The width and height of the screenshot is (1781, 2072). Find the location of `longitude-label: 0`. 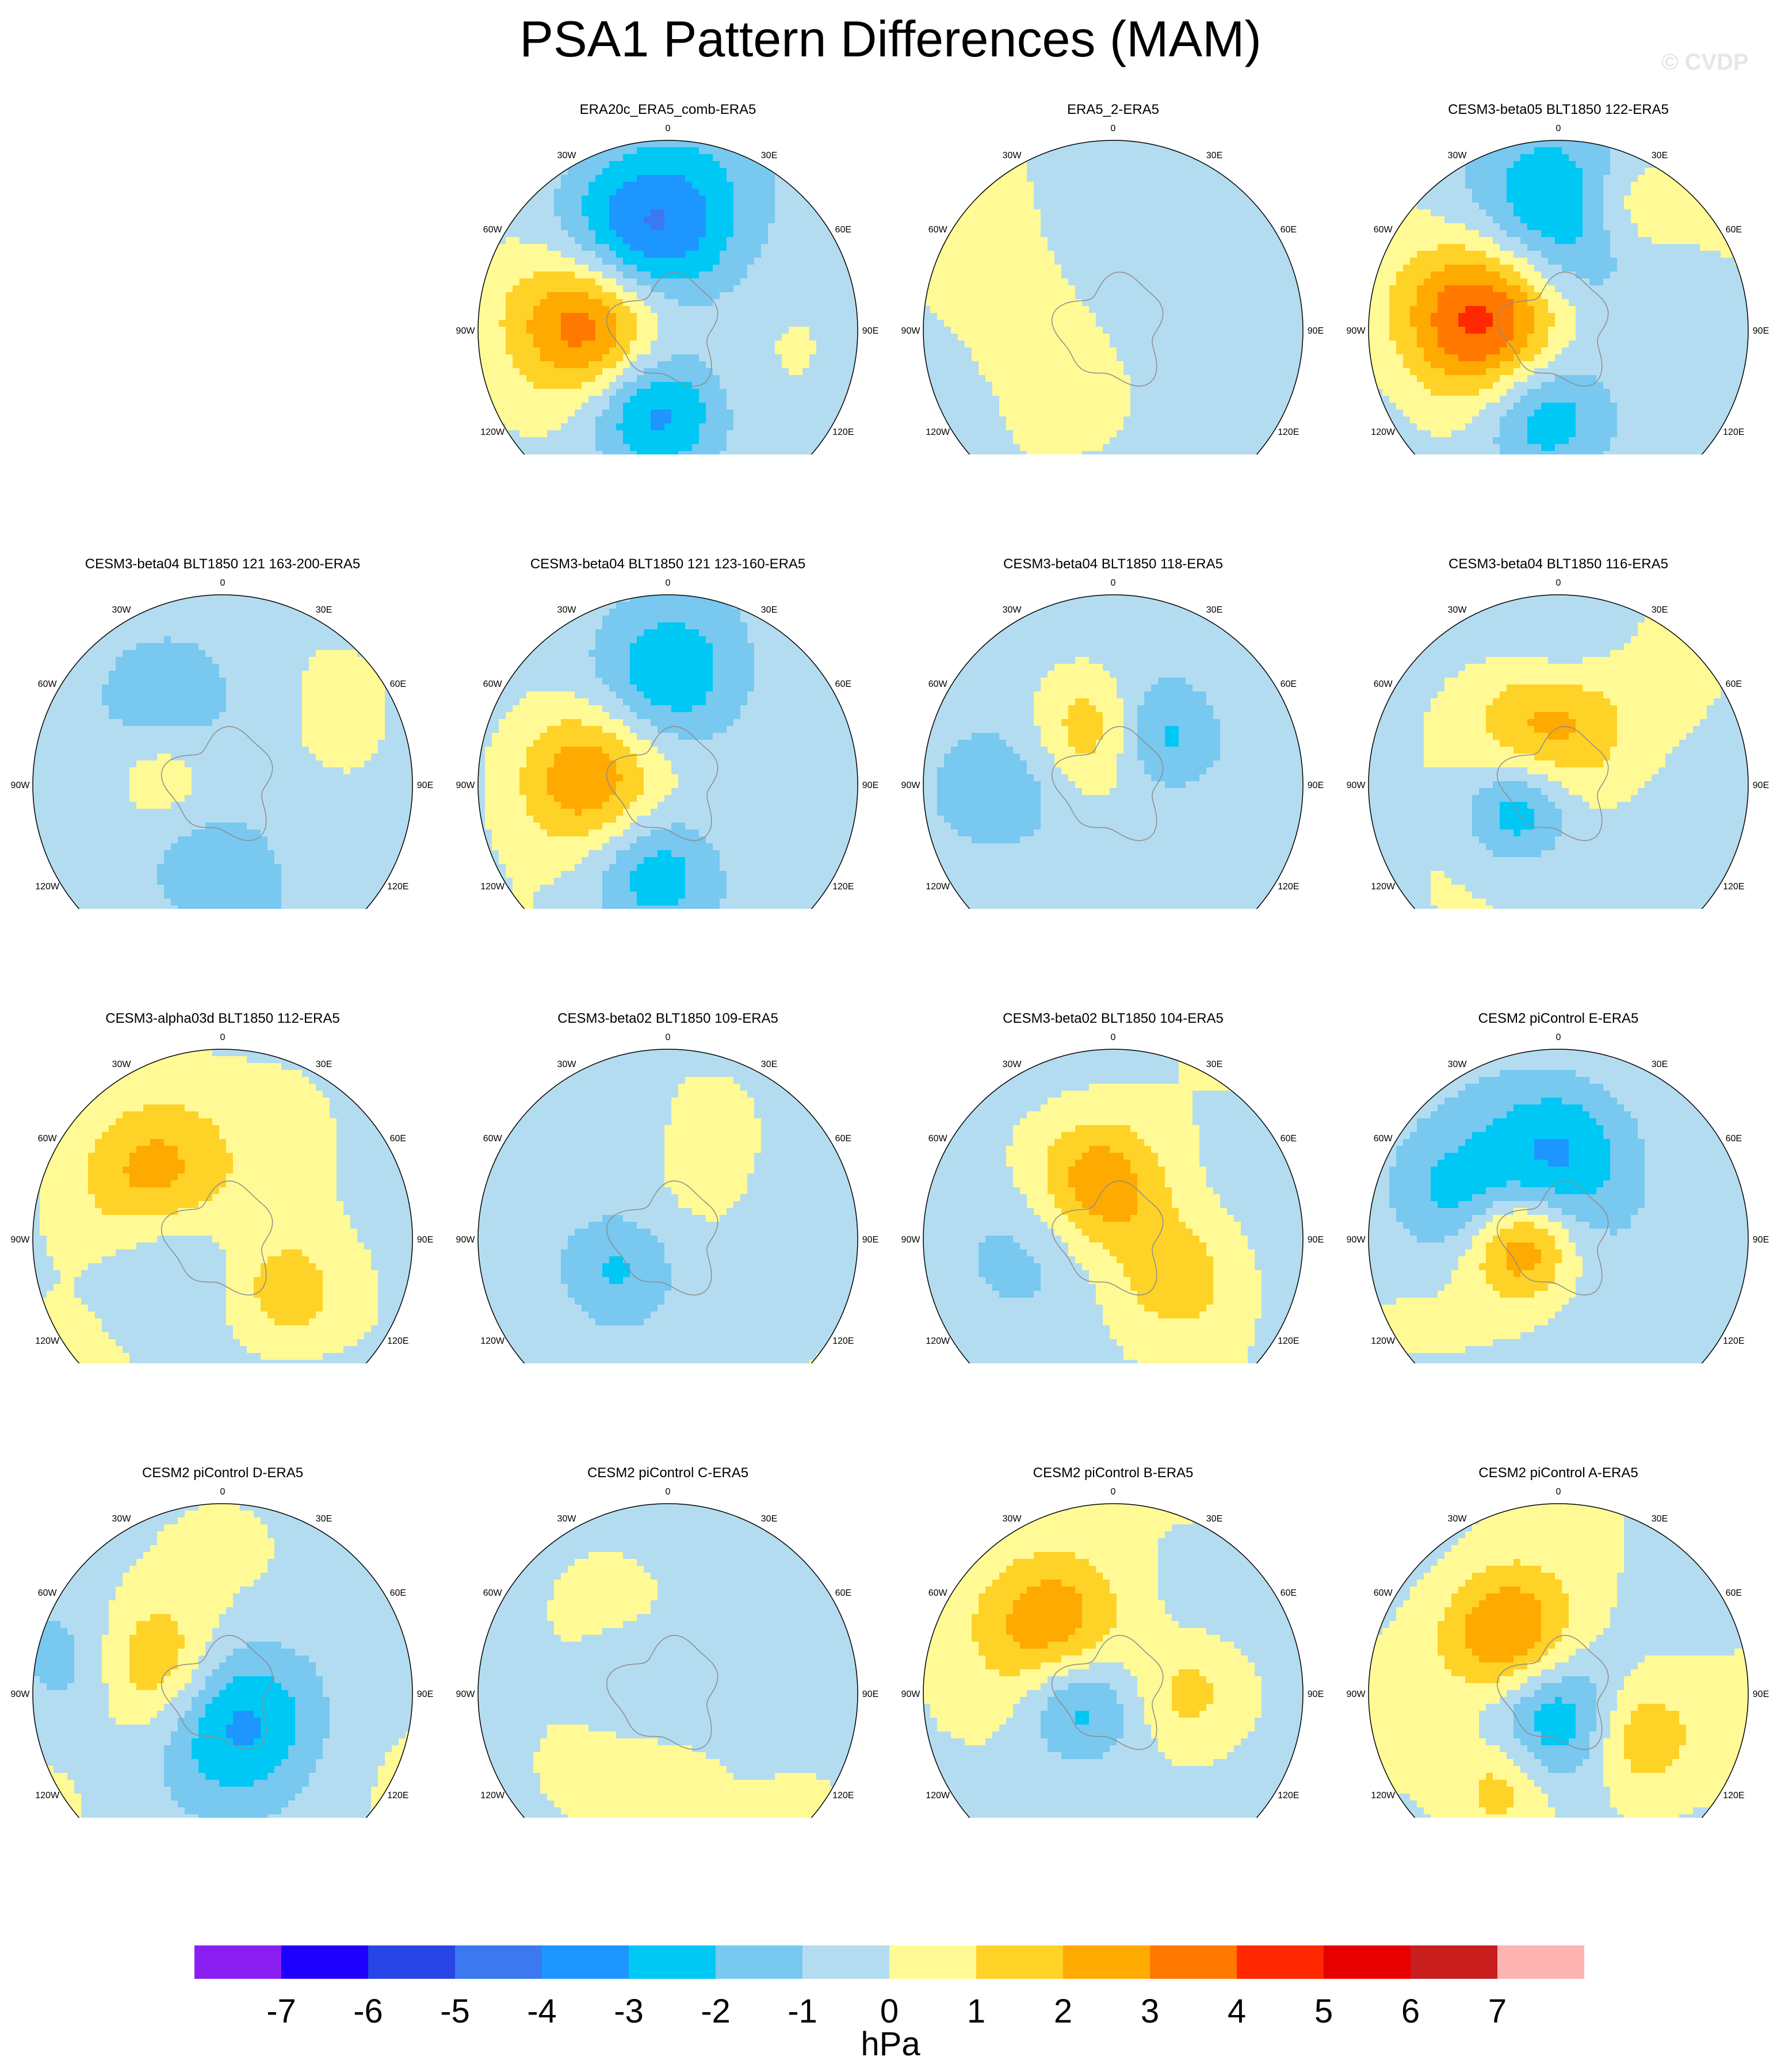

longitude-label: 0 is located at coordinates (1113, 128).